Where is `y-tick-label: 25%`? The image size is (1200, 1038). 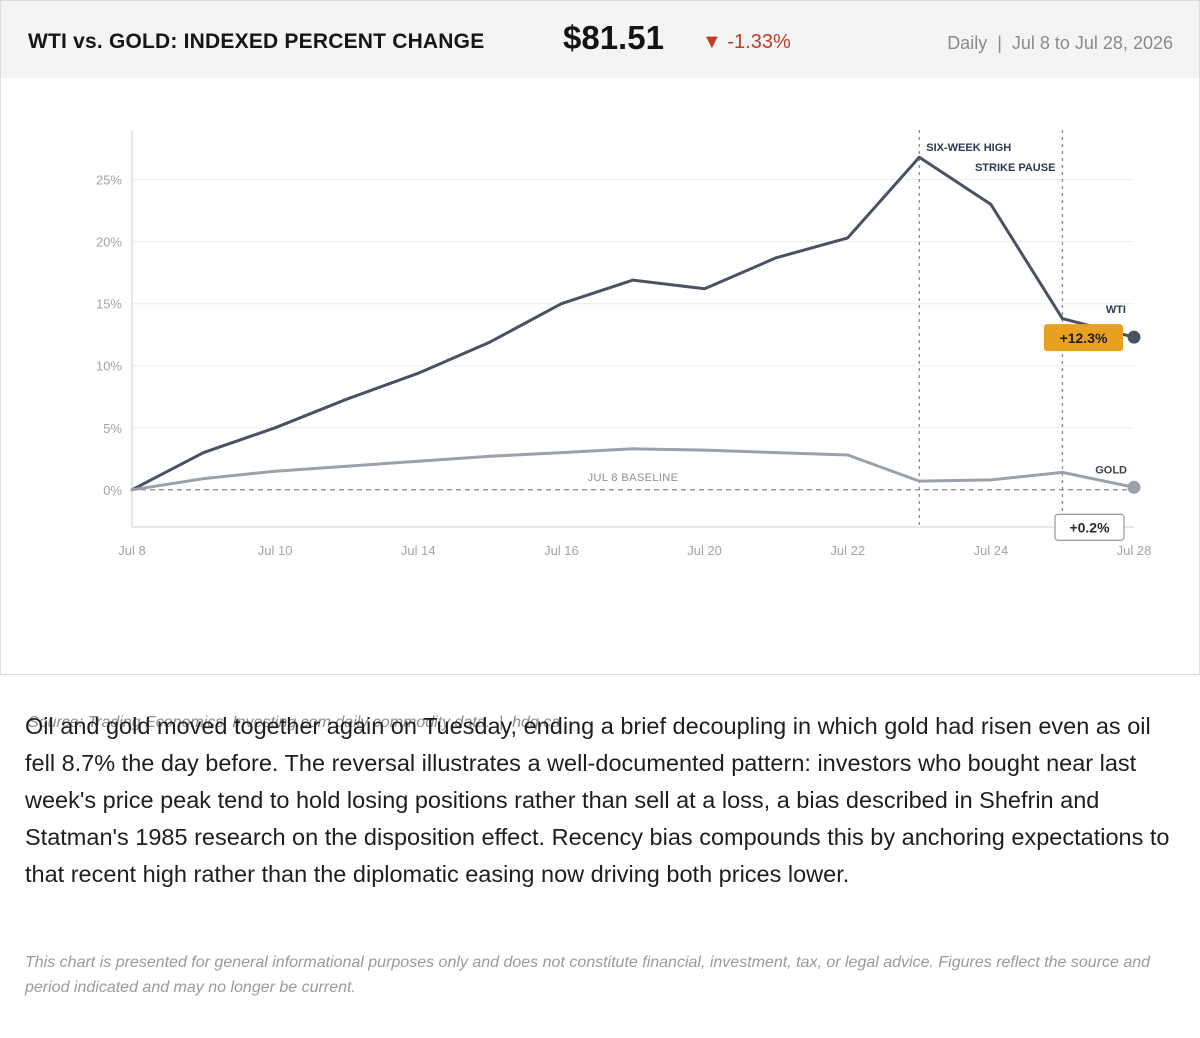 y-tick-label: 25% is located at coordinates (109, 180).